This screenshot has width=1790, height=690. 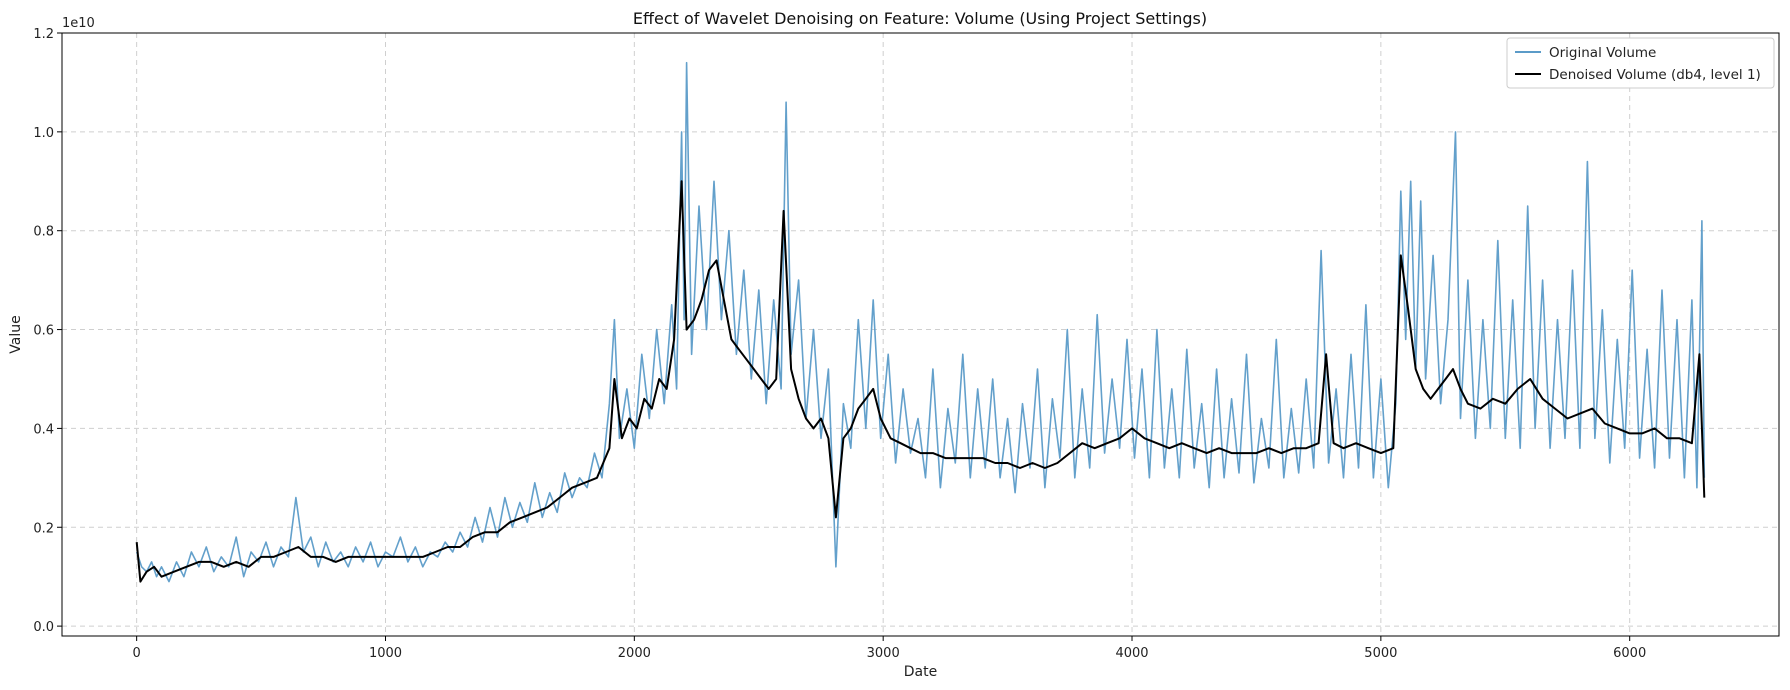 What do you see at coordinates (43, 627) in the screenshot?
I see `y-tick-label: 0.0` at bounding box center [43, 627].